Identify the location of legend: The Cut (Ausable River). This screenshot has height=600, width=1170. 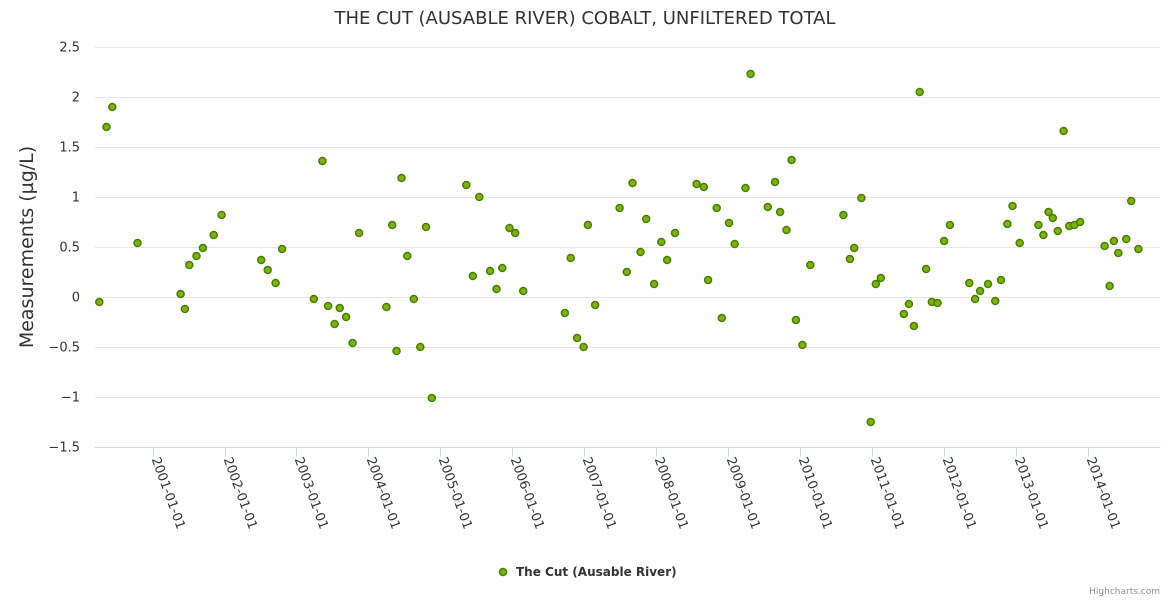
(587, 572).